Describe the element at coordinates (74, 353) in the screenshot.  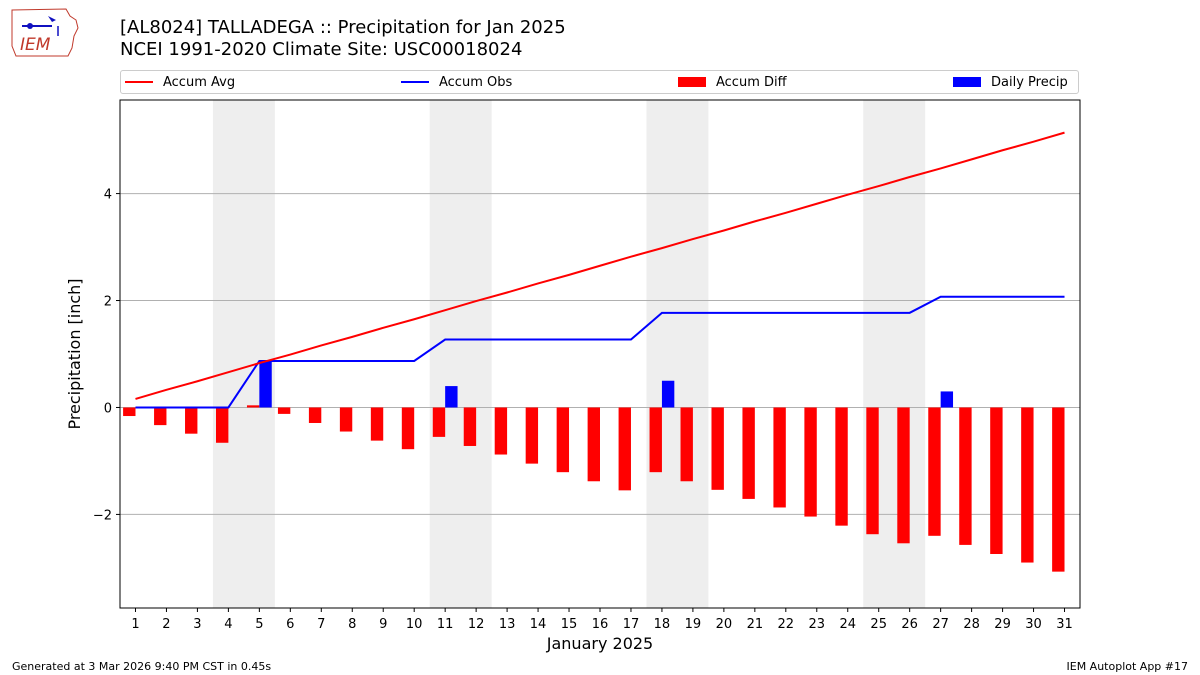
I see `y-axis-label: Precipitation [inch]` at that location.